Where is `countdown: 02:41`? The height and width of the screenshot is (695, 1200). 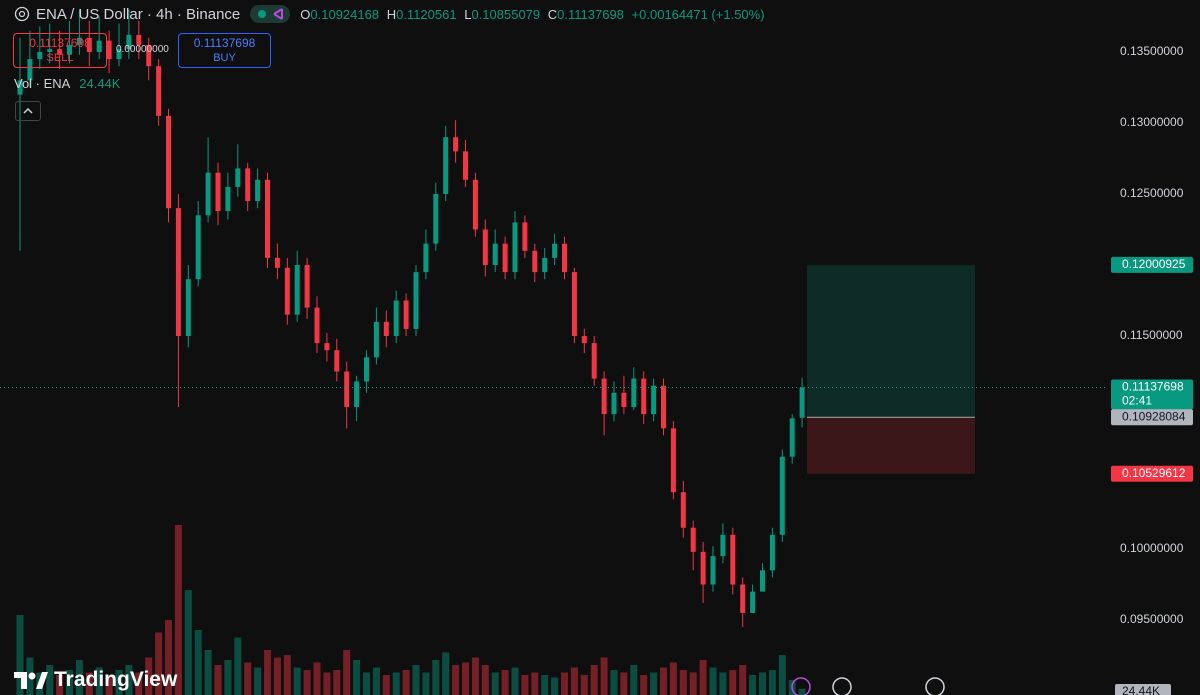 countdown: 02:41 is located at coordinates (1137, 401).